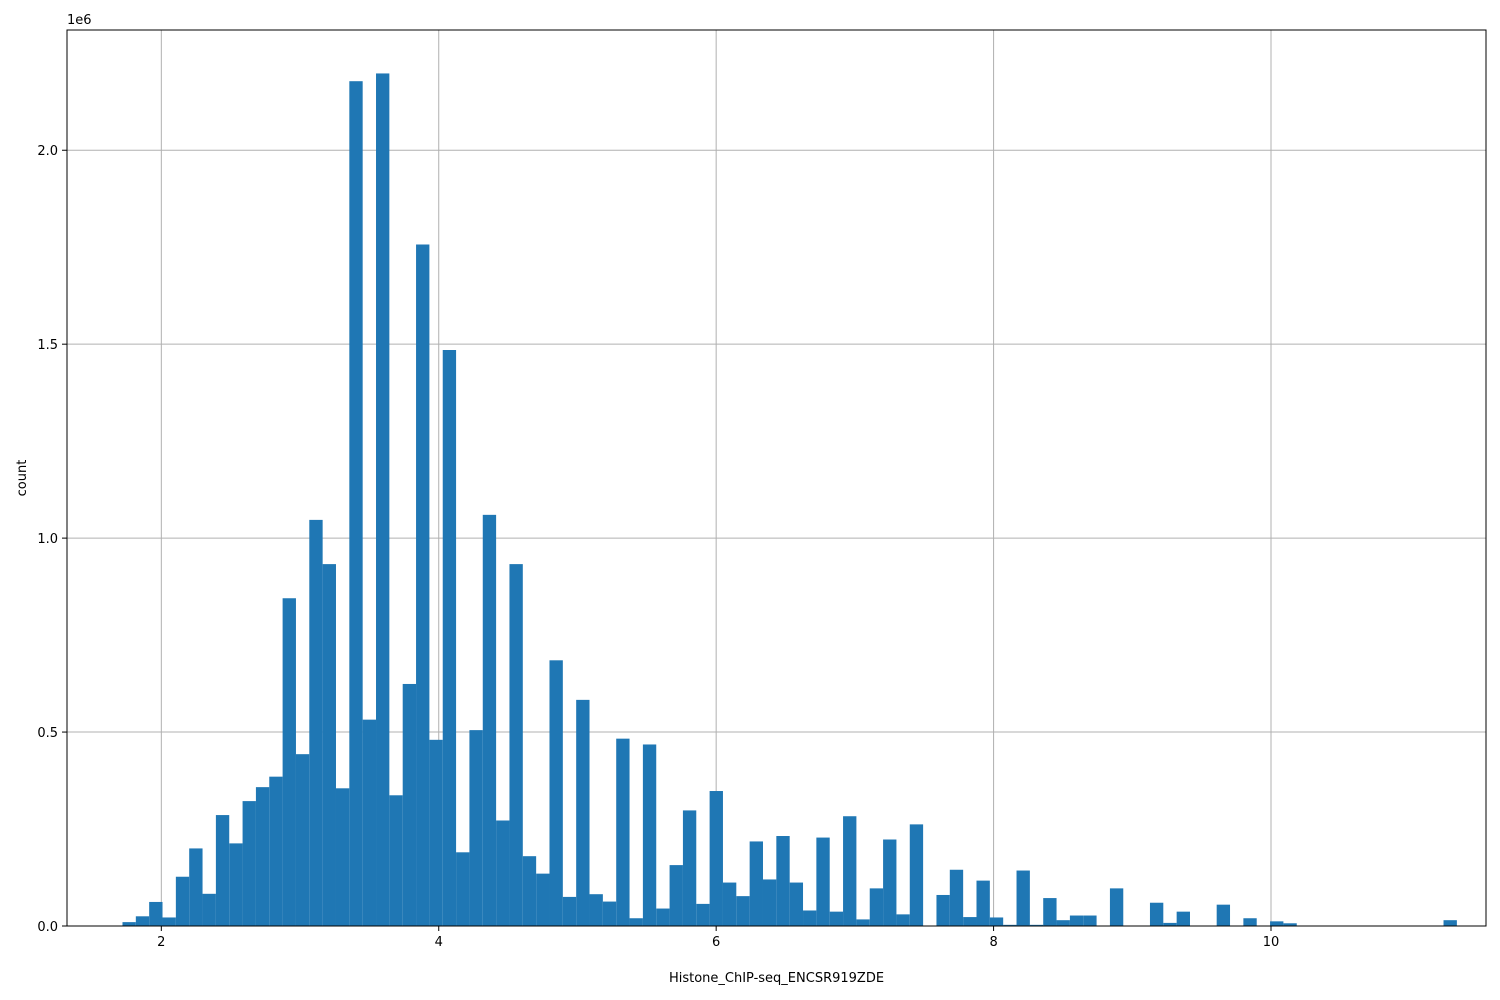 The width and height of the screenshot is (1500, 1000). I want to click on y-tick-label: 1.5, so click(47, 345).